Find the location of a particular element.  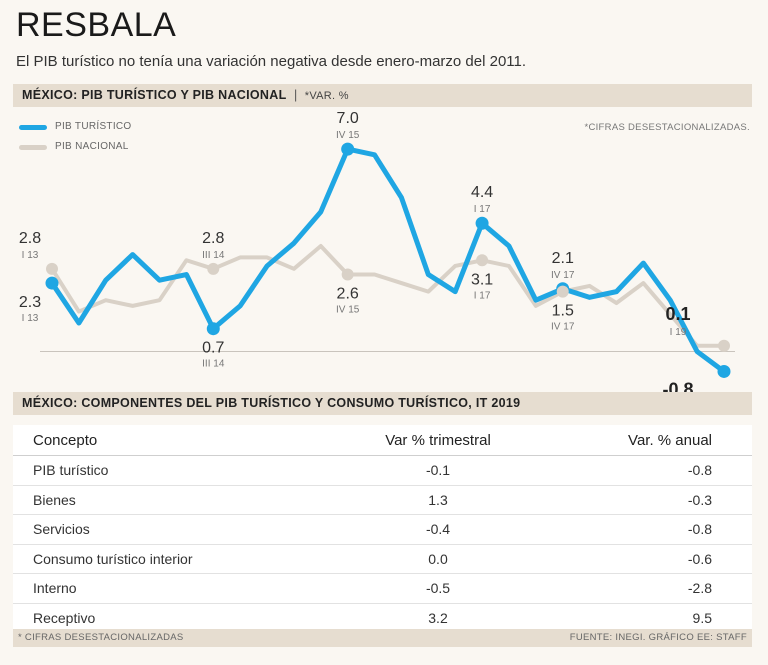

cell-concept: Servicios is located at coordinates (188, 529).